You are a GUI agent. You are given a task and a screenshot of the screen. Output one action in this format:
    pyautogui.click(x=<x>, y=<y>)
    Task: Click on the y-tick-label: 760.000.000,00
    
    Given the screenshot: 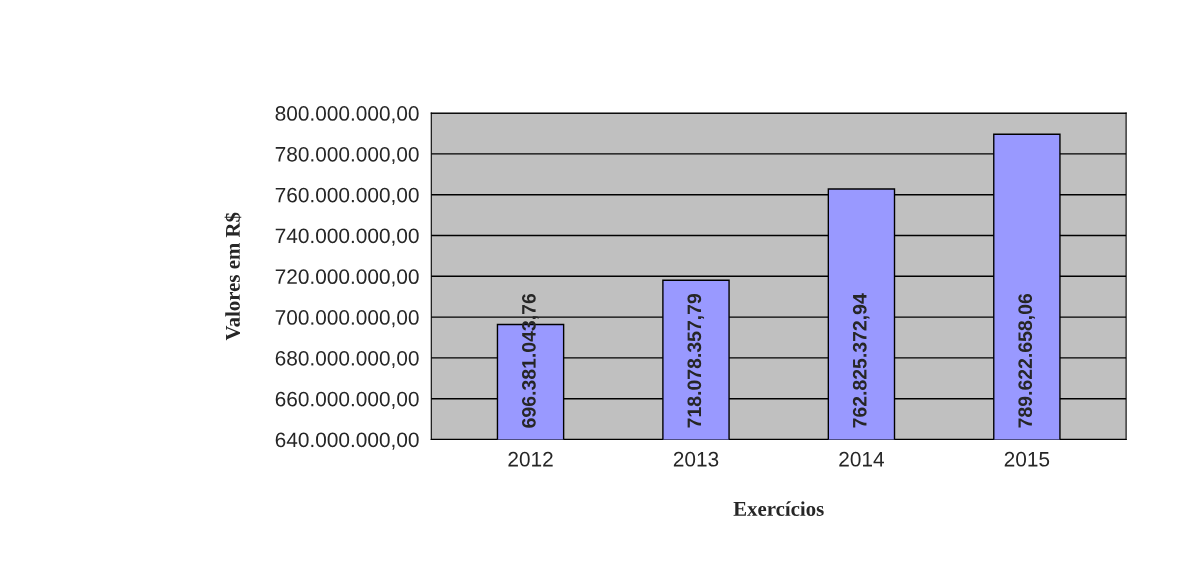 What is the action you would take?
    pyautogui.click(x=347, y=196)
    